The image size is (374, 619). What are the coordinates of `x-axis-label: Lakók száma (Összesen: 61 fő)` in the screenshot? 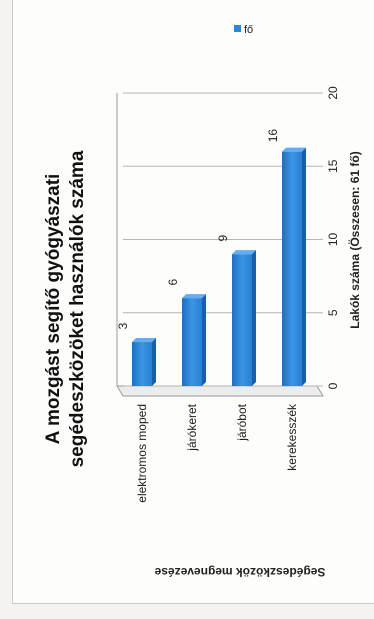 It's located at (354, 239).